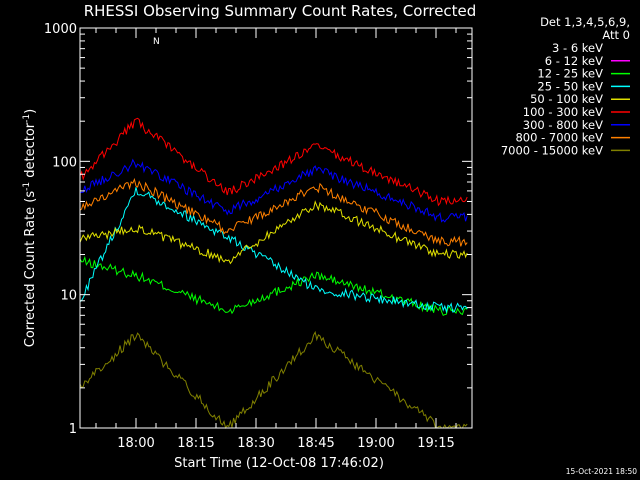 This screenshot has height=480, width=640. I want to click on legend-header-line2: Att 0, so click(616, 35).